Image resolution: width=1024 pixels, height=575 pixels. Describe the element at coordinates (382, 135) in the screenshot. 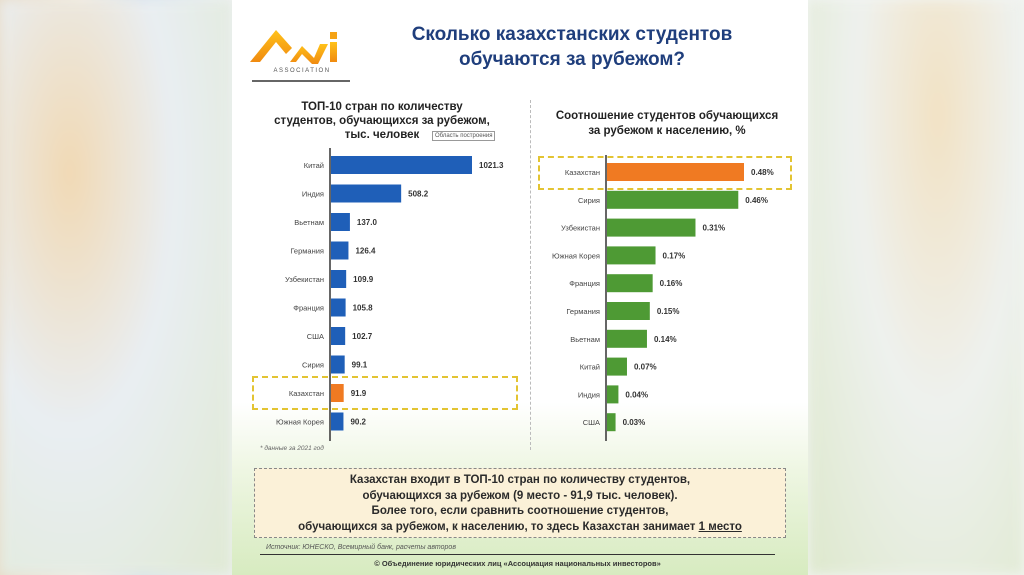

I see `chart-title-line: тыс. человек` at that location.